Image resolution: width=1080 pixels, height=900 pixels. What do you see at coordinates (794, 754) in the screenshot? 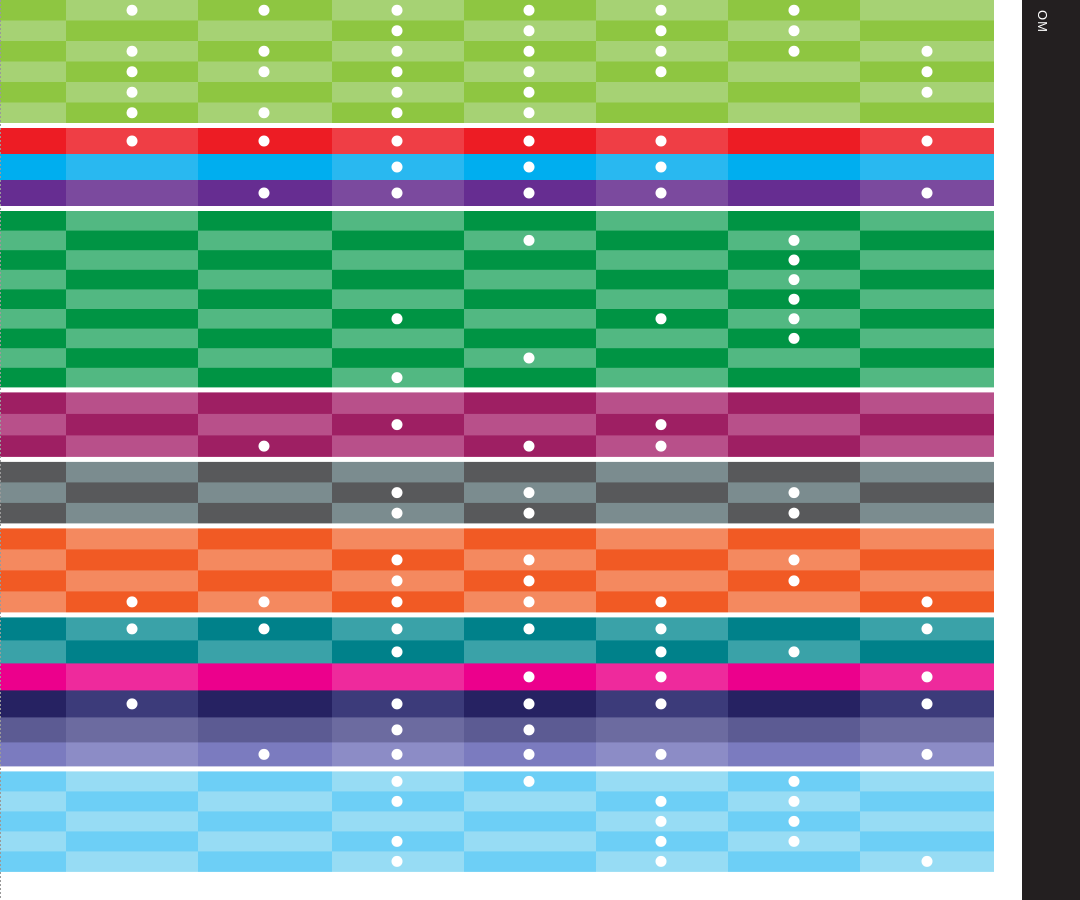
I see `cell-lavender` at bounding box center [794, 754].